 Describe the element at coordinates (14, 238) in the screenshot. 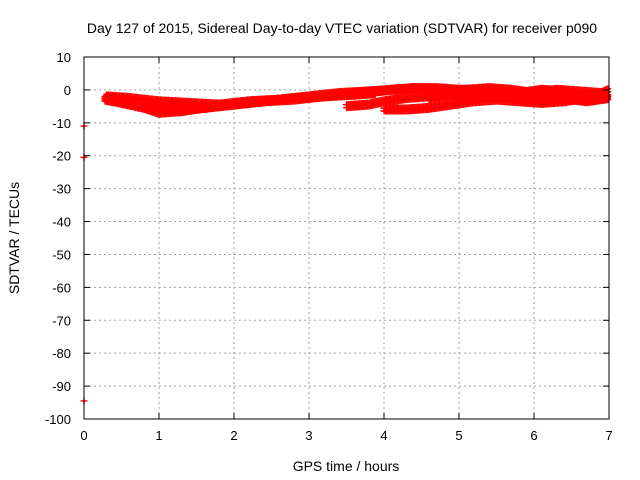

I see `y-axis-label: SDTVAR / TECUs` at that location.